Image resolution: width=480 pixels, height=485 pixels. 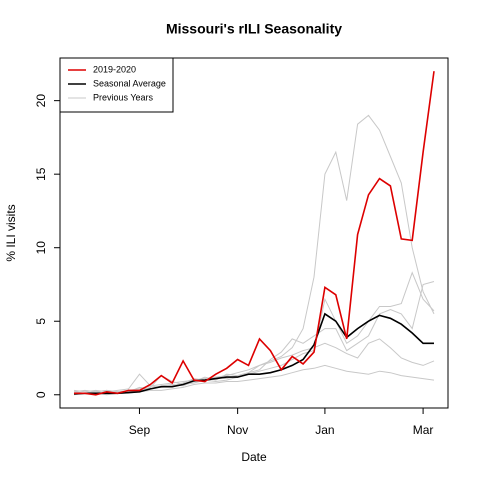 What do you see at coordinates (254, 29) in the screenshot?
I see `chart-title: Missouri's rILI Seasonality` at bounding box center [254, 29].